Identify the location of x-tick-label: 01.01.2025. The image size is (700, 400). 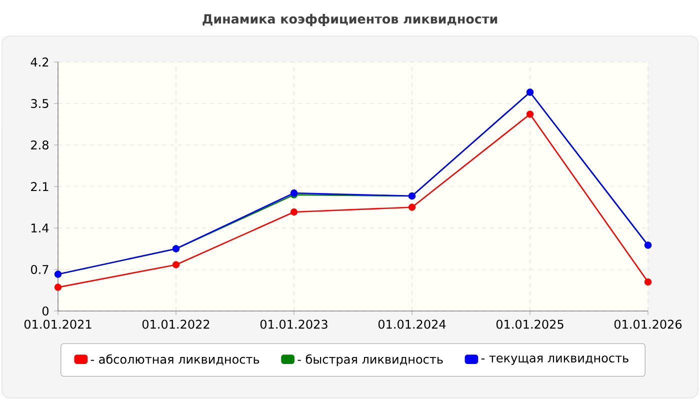
(530, 324).